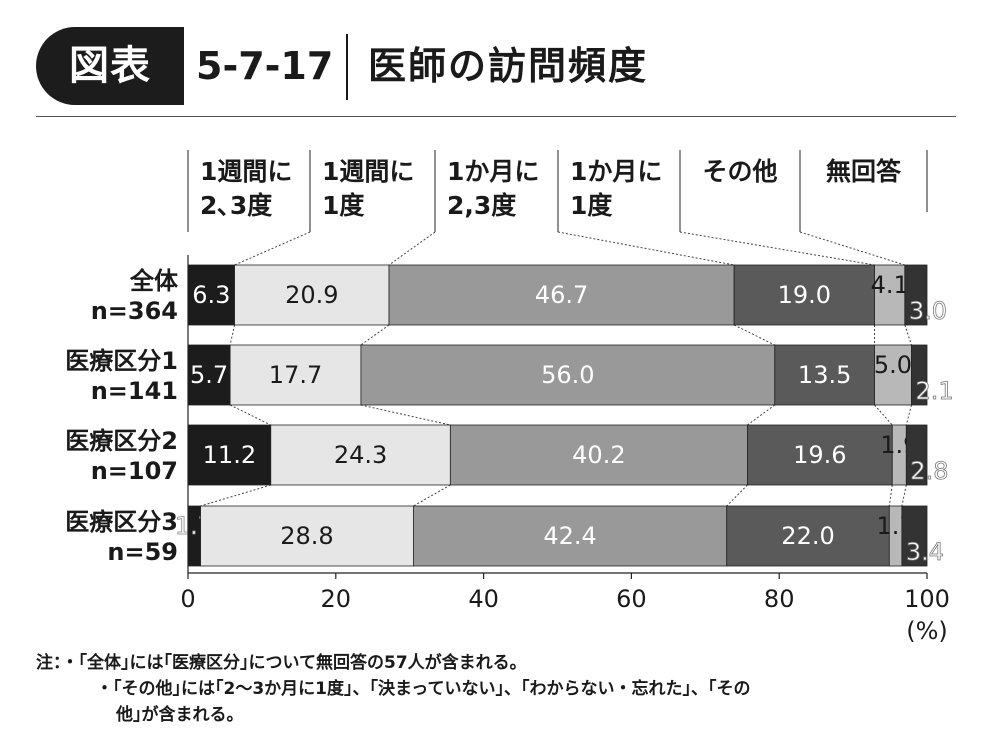 This screenshot has height=748, width=998. Describe the element at coordinates (281, 663) in the screenshot. I see `footnote-1: 注：・｢全体｣には｢医療区分｣について無回答の57人が含まれる。` at that location.